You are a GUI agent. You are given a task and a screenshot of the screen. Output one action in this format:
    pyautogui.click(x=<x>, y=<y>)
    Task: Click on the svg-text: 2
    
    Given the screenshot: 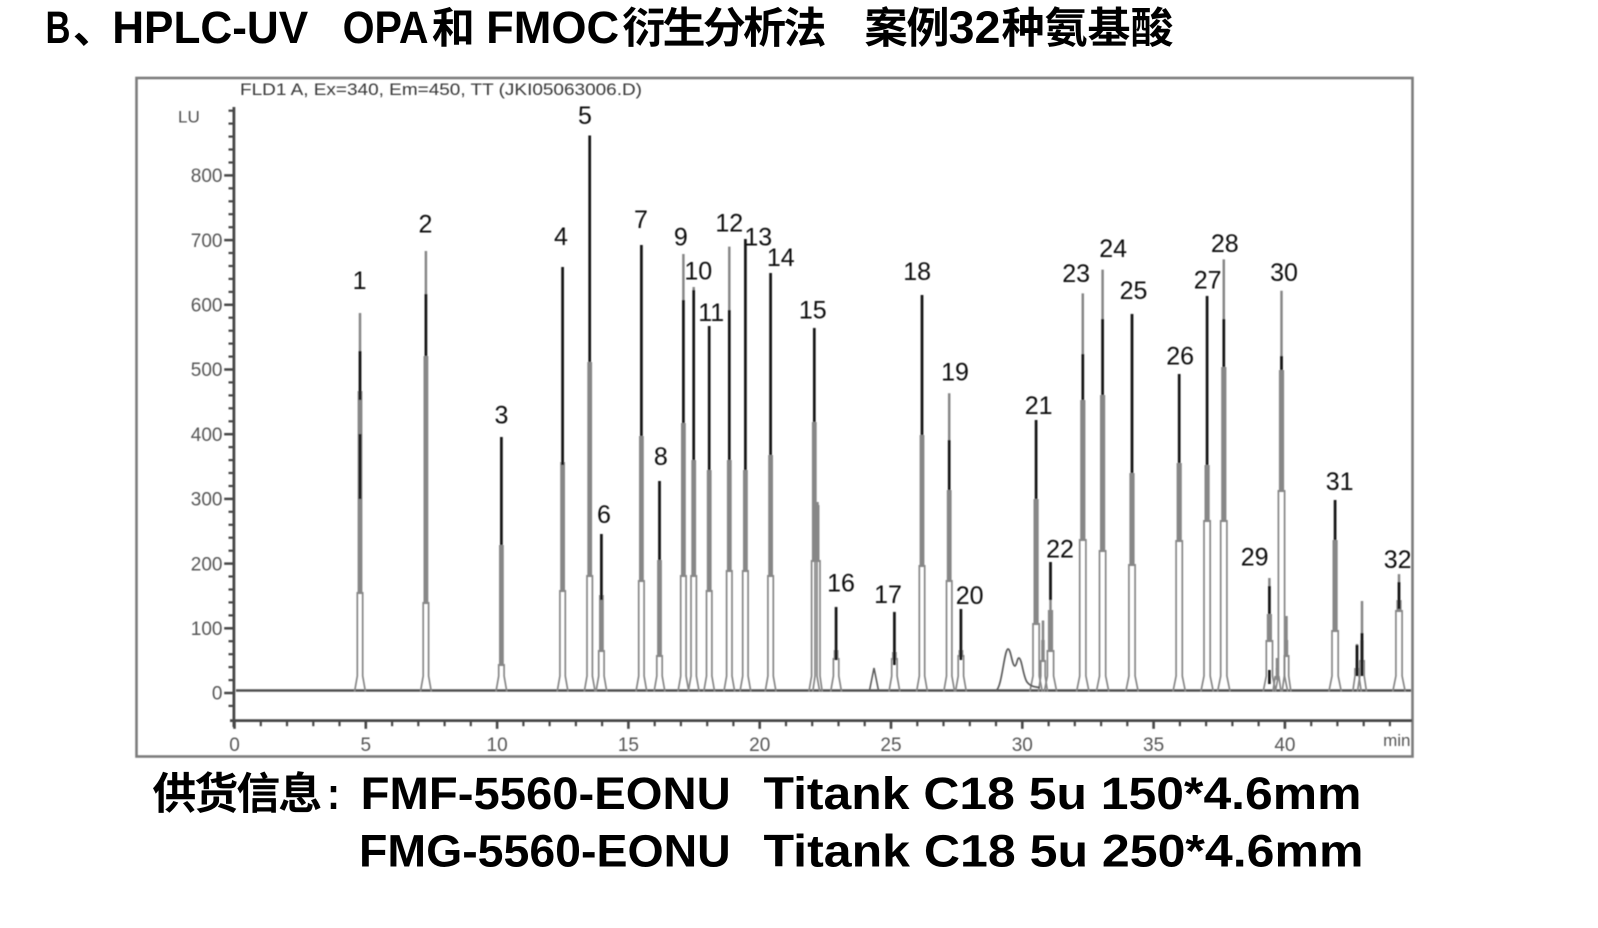 What is the action you would take?
    pyautogui.click(x=425, y=224)
    